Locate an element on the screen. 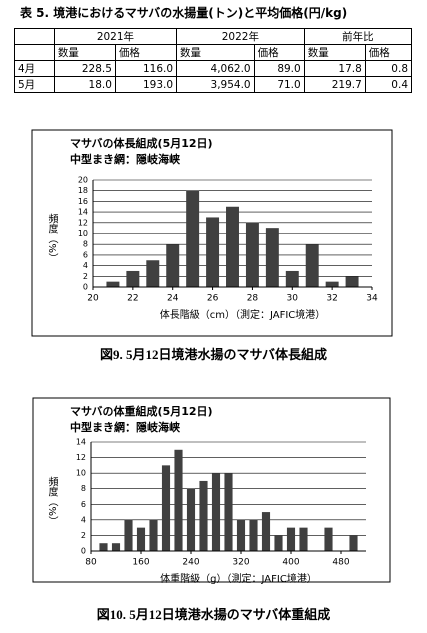  cell: 228.5 is located at coordinates (84, 68).